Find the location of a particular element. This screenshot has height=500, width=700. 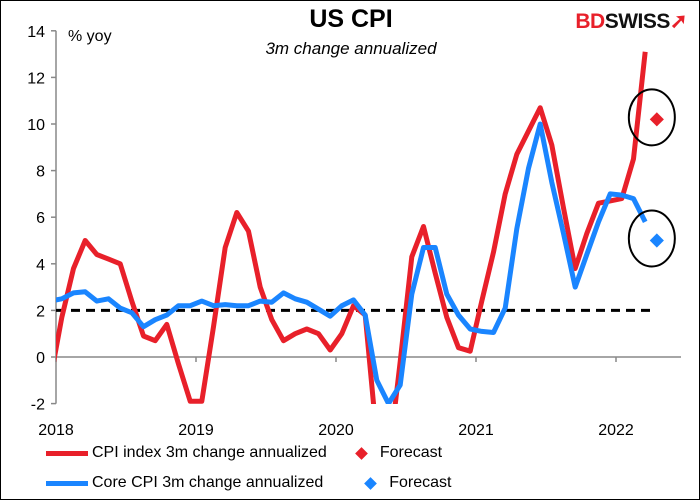

chart-title: US CPI is located at coordinates (351, 19).